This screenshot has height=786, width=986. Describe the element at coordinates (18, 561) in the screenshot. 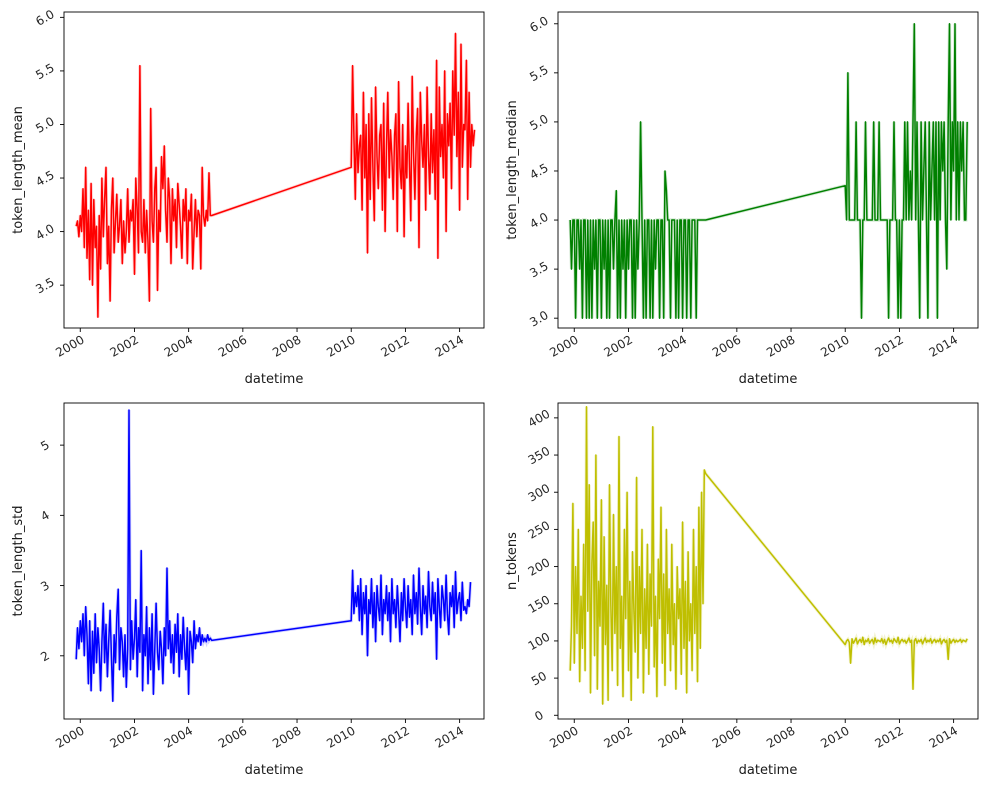

I see `y-axis-label: token_length_std` at that location.